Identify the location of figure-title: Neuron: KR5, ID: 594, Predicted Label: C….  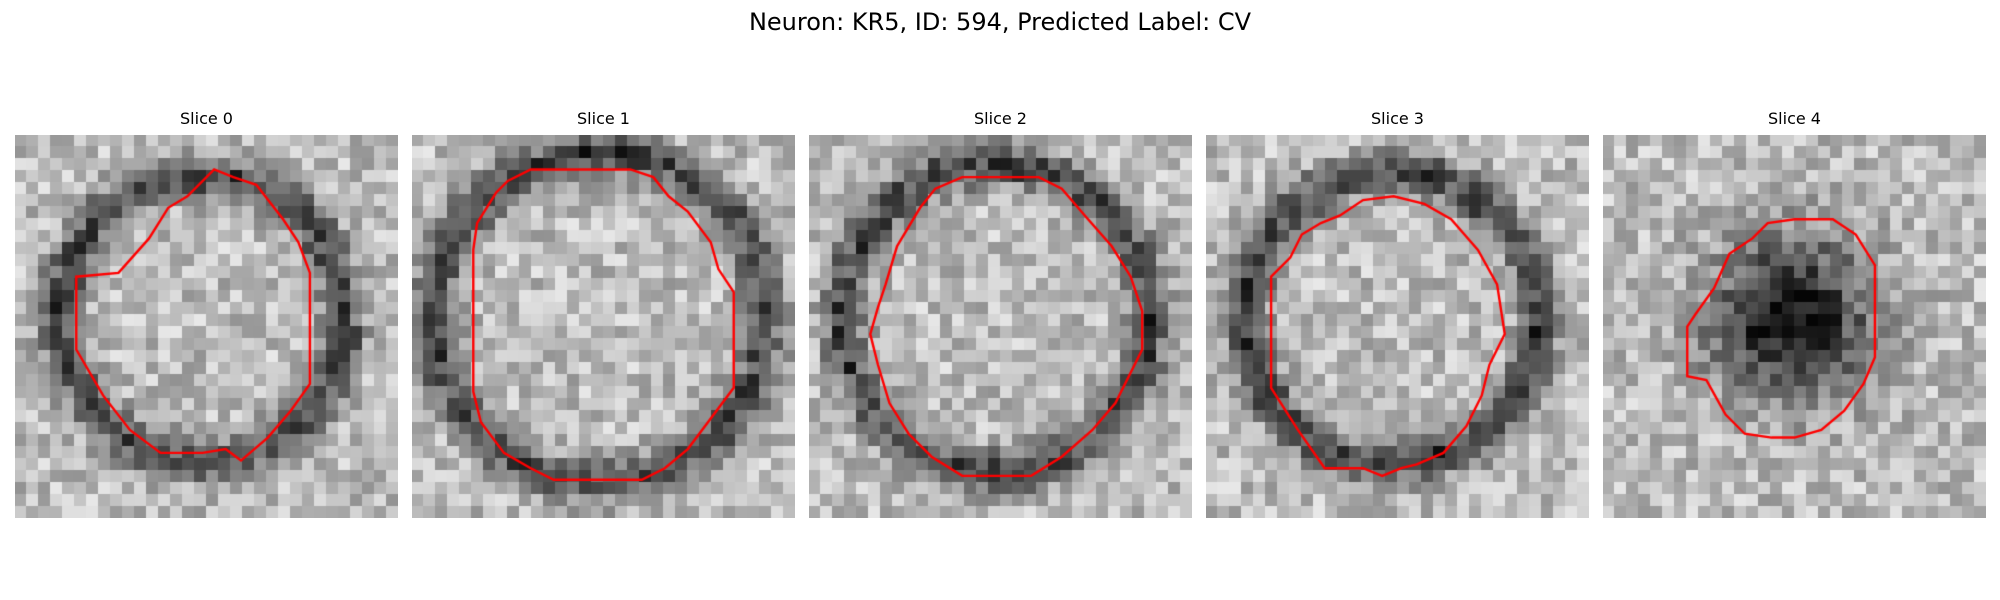
(1000, 22).